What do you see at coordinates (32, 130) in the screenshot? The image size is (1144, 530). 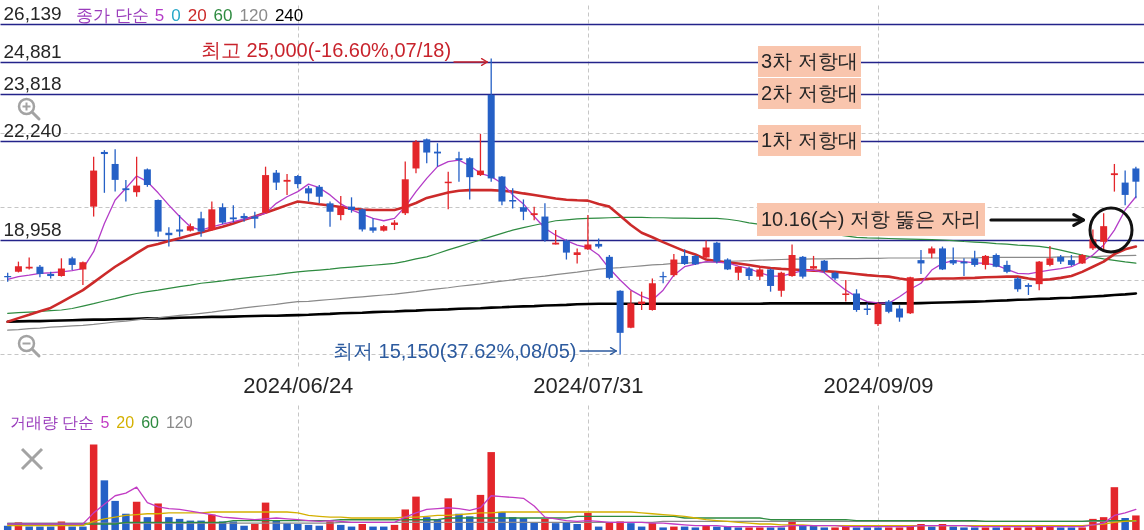 I see `y-tick-label: 22,240` at bounding box center [32, 130].